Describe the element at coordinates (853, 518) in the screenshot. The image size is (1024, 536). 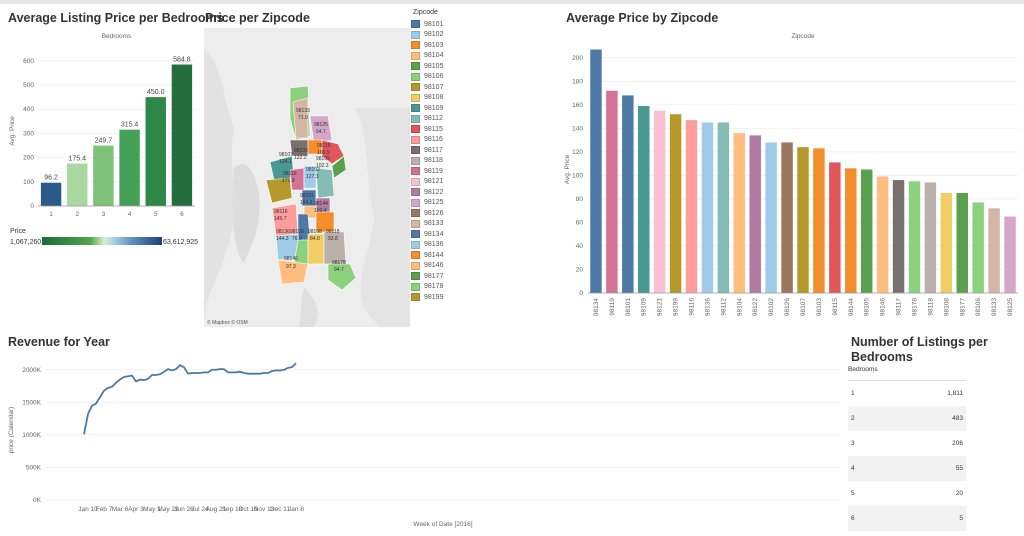
I see `listings-bedrooms: 6` at that location.